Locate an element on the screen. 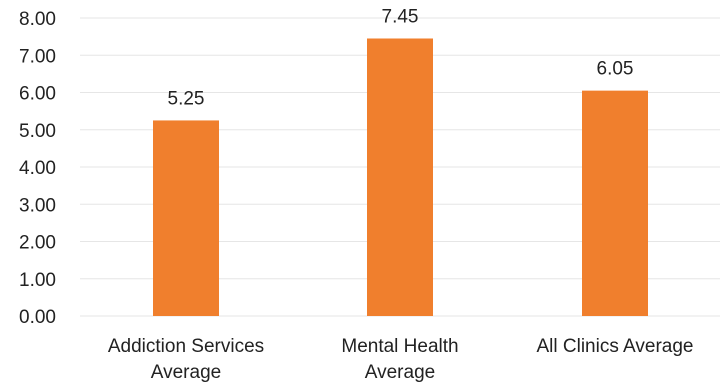 This screenshot has height=389, width=724. x-category-label: Addiction Services Average is located at coordinates (186, 359).